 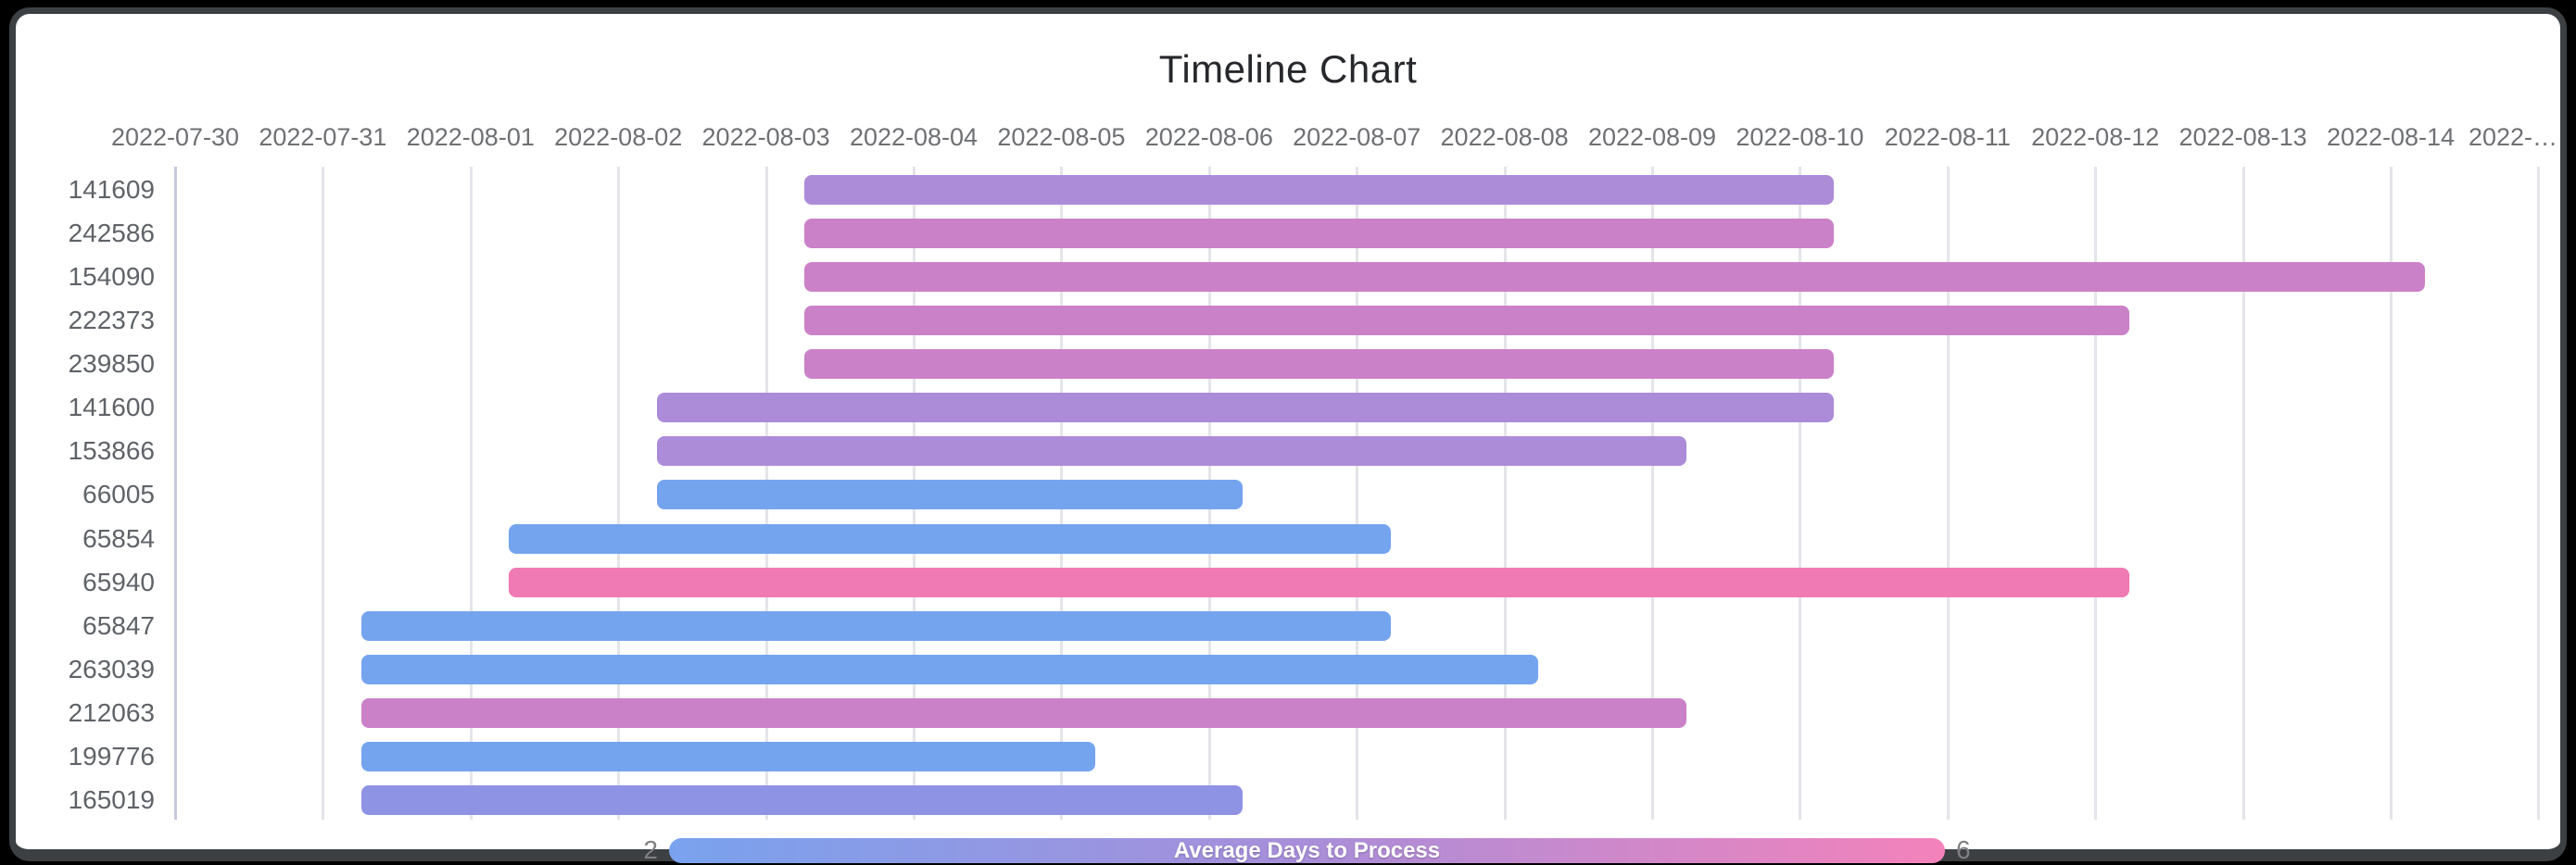 What do you see at coordinates (112, 668) in the screenshot?
I see `row-label: 263039` at bounding box center [112, 668].